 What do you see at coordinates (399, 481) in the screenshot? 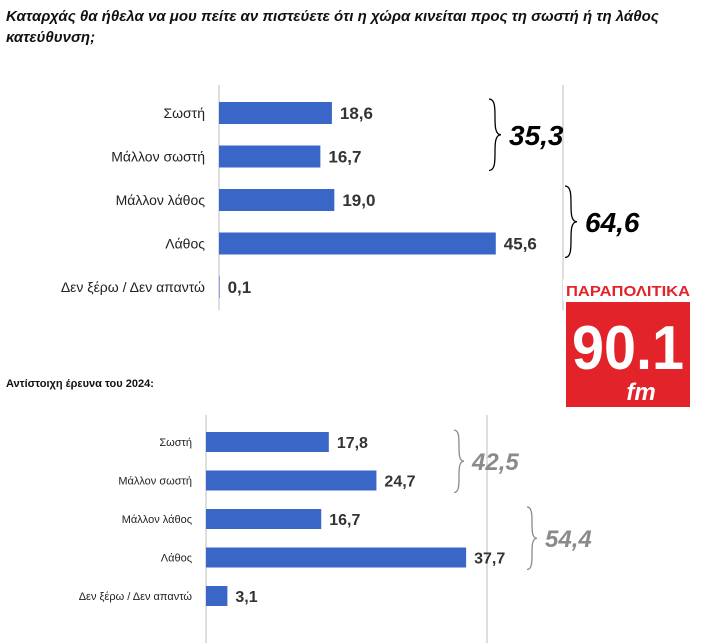
I see `value-label: 24,7` at bounding box center [399, 481].